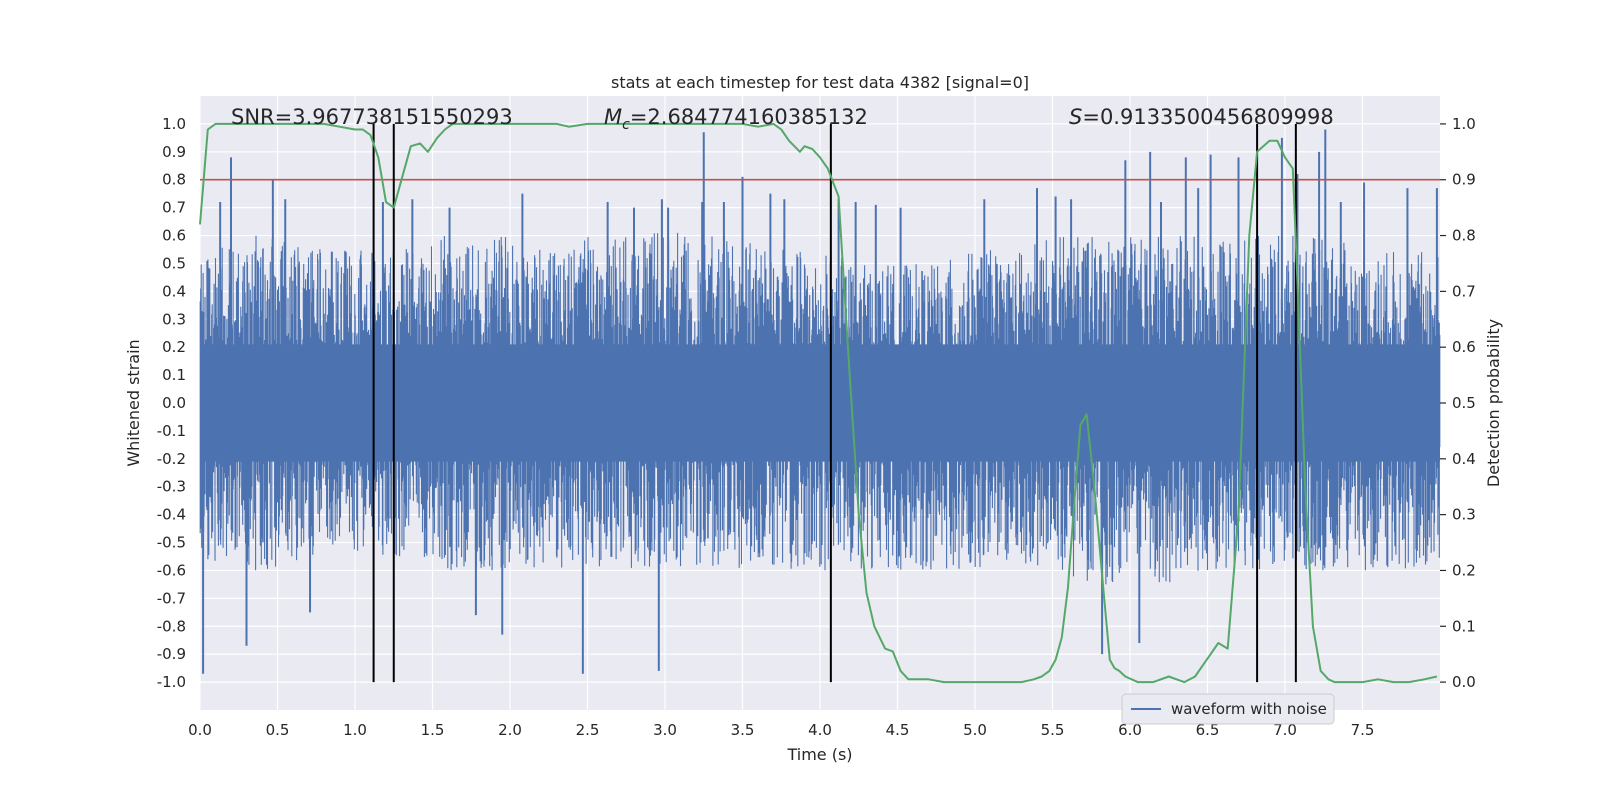  What do you see at coordinates (355, 730) in the screenshot?
I see `x-tick-label: 1.0` at bounding box center [355, 730].